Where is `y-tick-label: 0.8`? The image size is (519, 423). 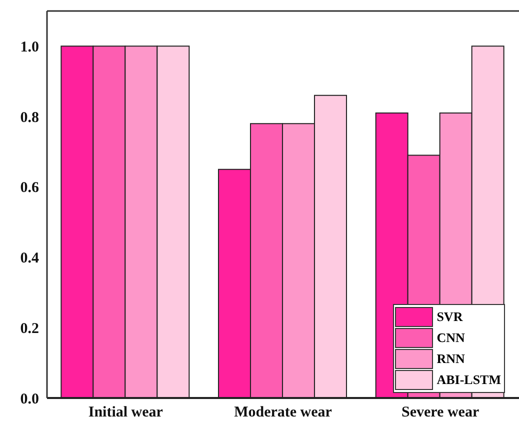 y-tick-label: 0.8 is located at coordinates (29, 118).